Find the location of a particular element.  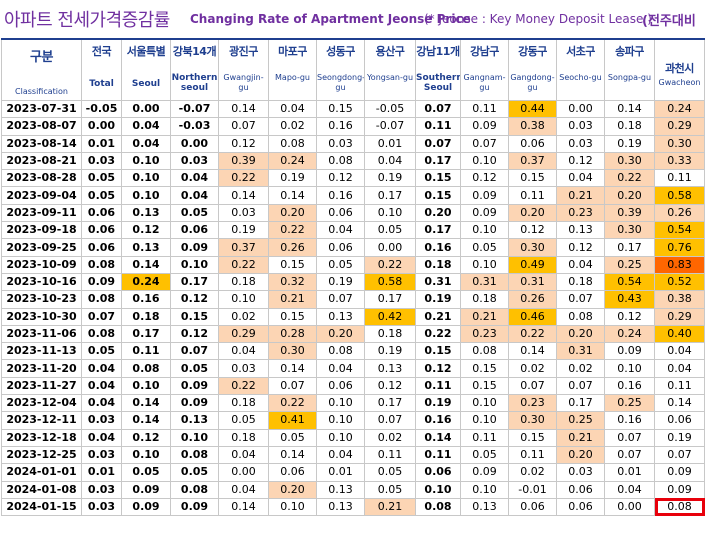

cell-seongdong: 0.13 is located at coordinates (340, 489).